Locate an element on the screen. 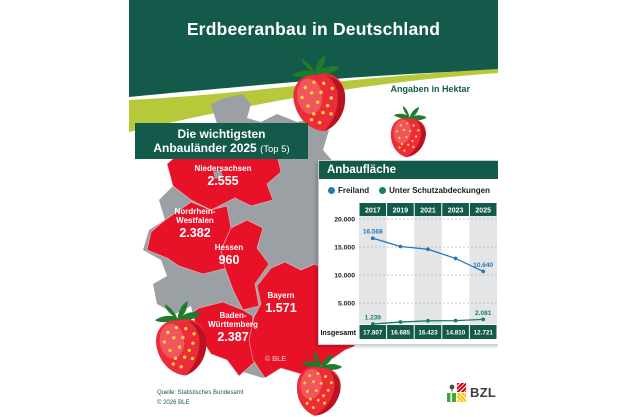 The height and width of the screenshot is (417, 626). state-label-bayern: Bayern 1.571 is located at coordinates (280, 303).